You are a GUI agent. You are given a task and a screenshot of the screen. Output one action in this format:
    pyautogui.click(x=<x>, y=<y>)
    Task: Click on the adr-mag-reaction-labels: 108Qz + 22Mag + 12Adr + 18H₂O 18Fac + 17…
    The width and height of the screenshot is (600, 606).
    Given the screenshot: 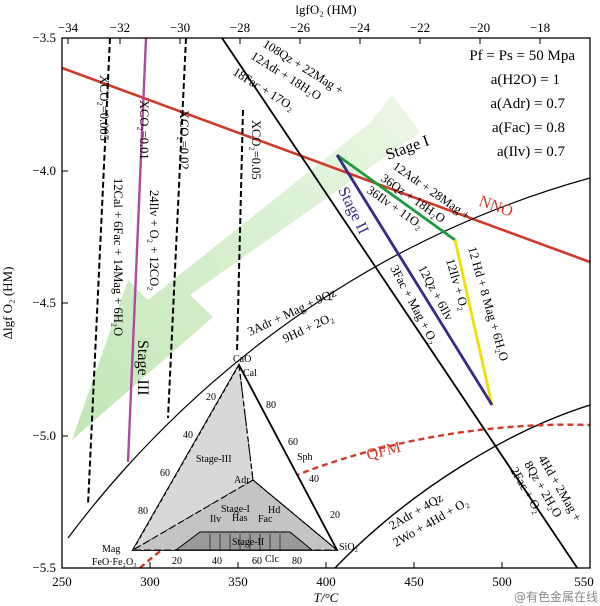 What is the action you would take?
    pyautogui.click(x=288, y=75)
    